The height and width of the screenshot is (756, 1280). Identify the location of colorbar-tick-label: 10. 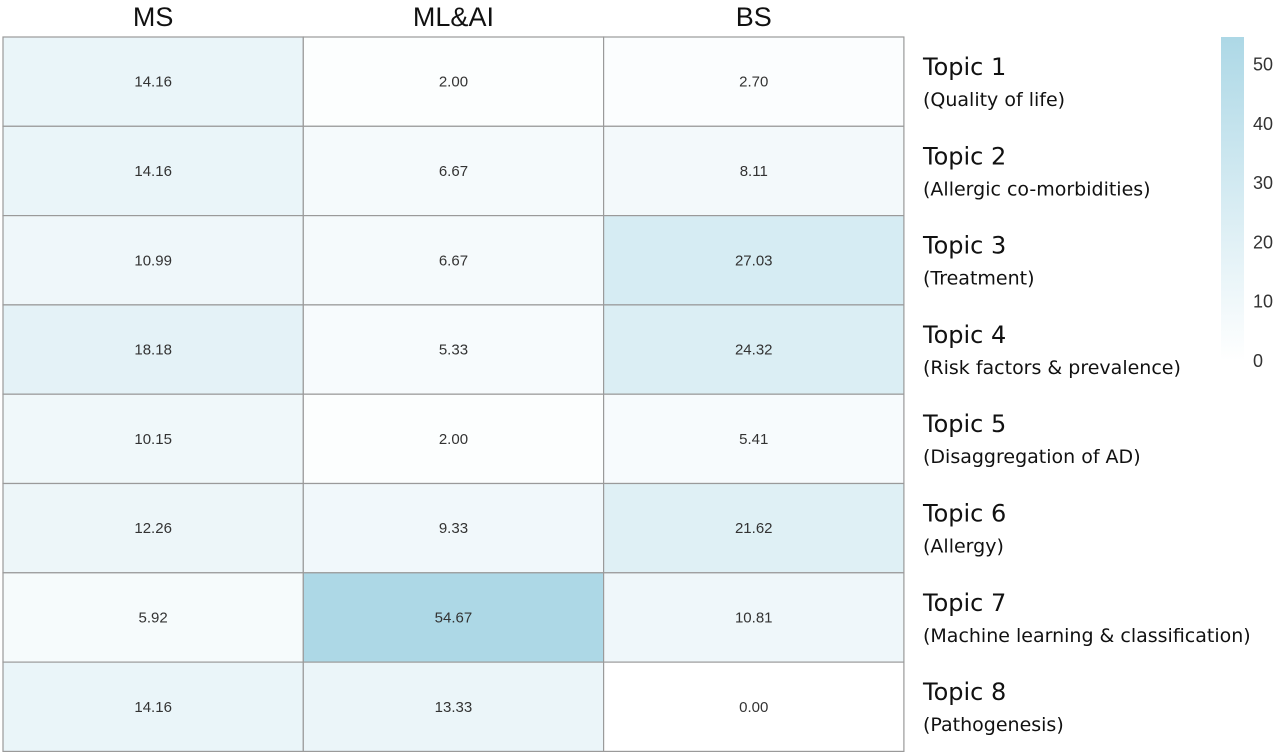
(1263, 302).